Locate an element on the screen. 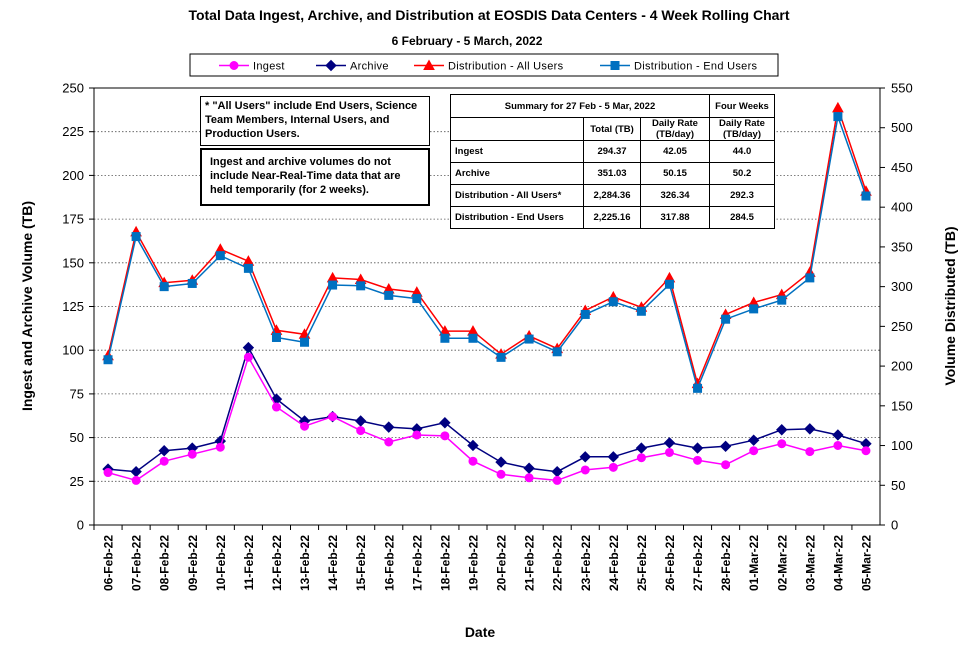  x-tick-label: 06-Feb-22 is located at coordinates (109, 563).